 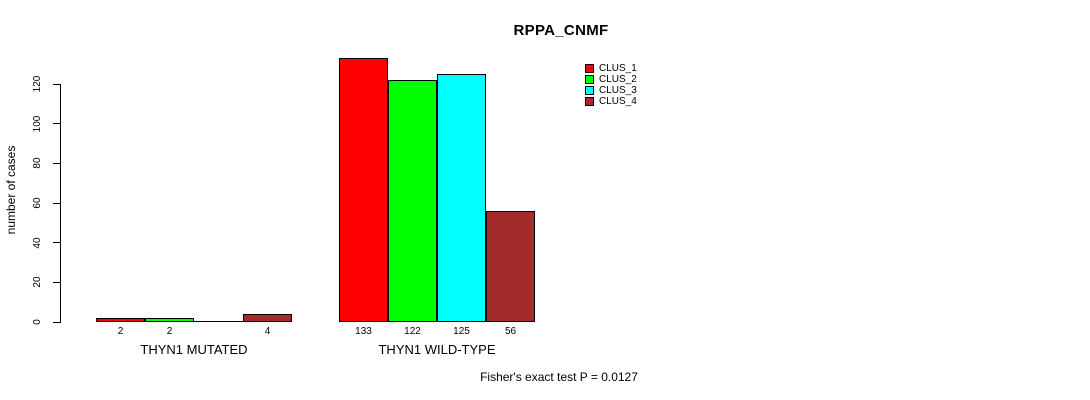 I want to click on y-tick-label: 120, so click(x=37, y=84).